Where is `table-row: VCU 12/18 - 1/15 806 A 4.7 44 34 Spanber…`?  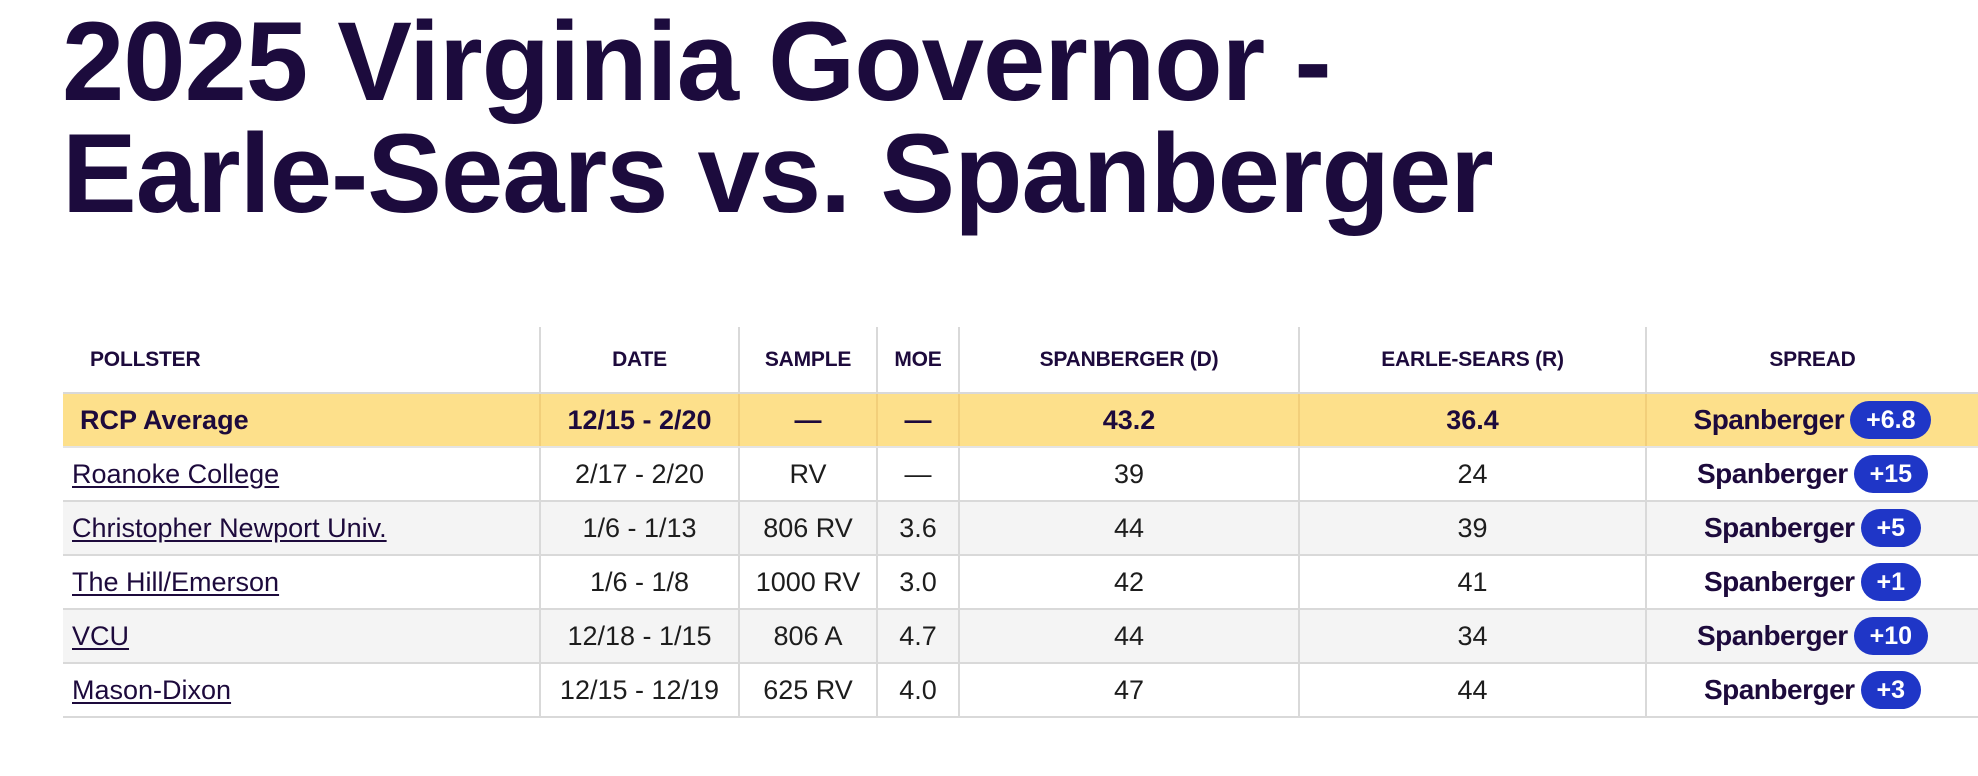
table-row: VCU 12/18 - 1/15 806 A 4.7 44 34 Spanber… is located at coordinates (1020, 636).